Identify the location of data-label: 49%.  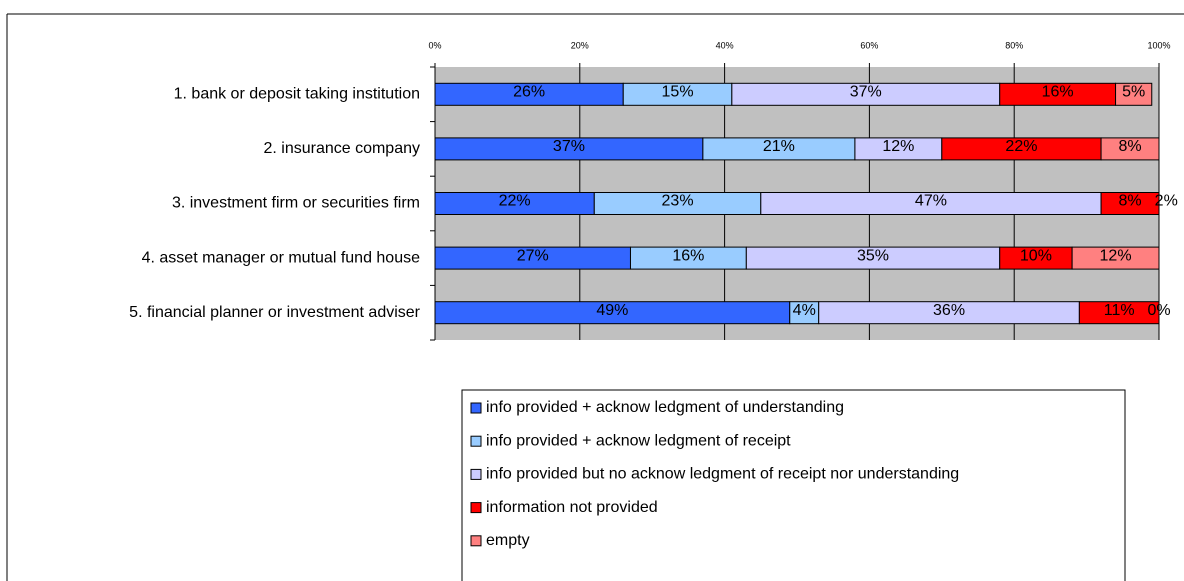
(612, 310).